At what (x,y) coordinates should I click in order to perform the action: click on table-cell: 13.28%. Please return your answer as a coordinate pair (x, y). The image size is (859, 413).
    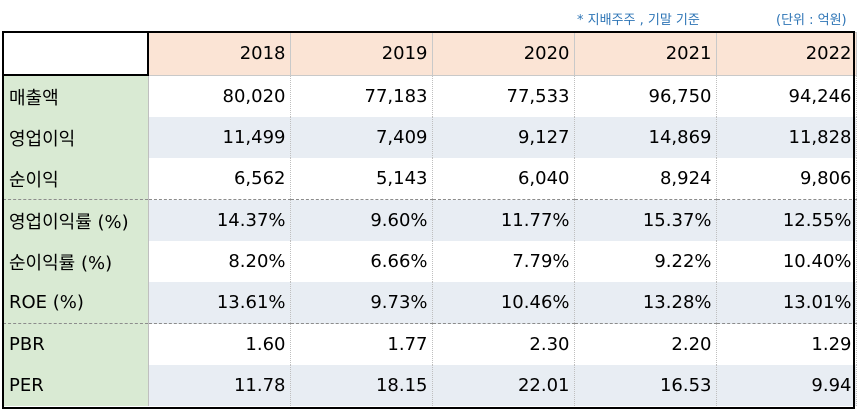
    Looking at the image, I should click on (645, 303).